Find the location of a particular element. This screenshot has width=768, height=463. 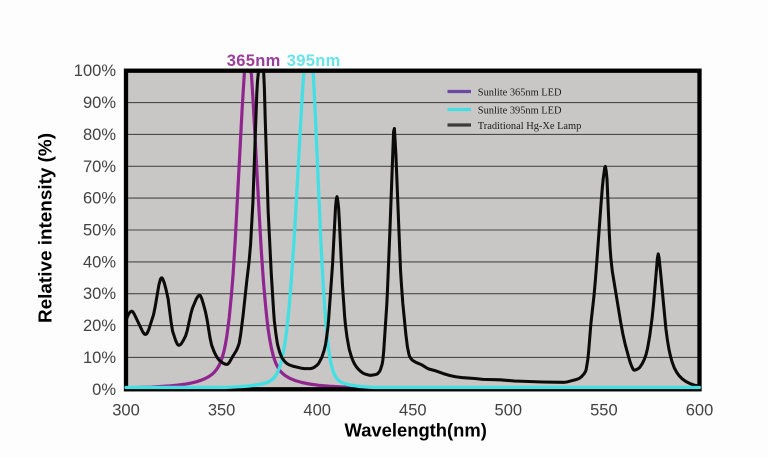

svg-text: 100% is located at coordinates (95, 71).